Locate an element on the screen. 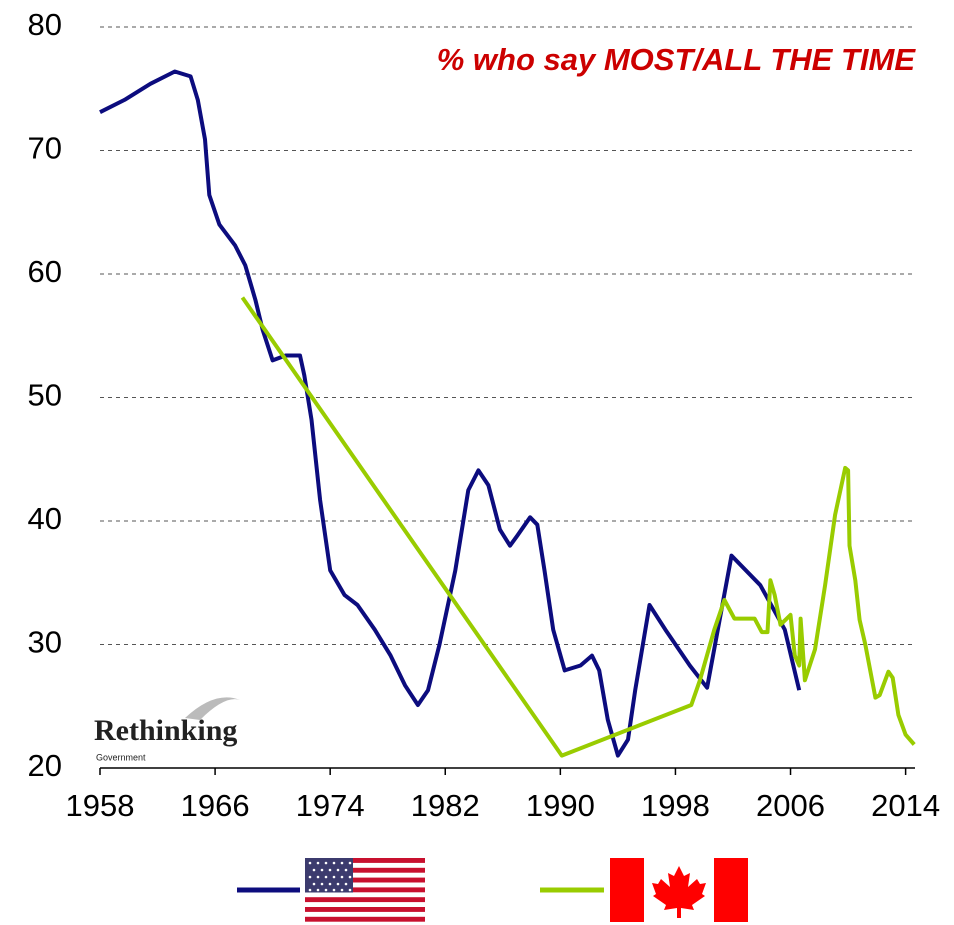 This screenshot has width=954, height=925. x-tick-label: 1974 is located at coordinates (330, 805).